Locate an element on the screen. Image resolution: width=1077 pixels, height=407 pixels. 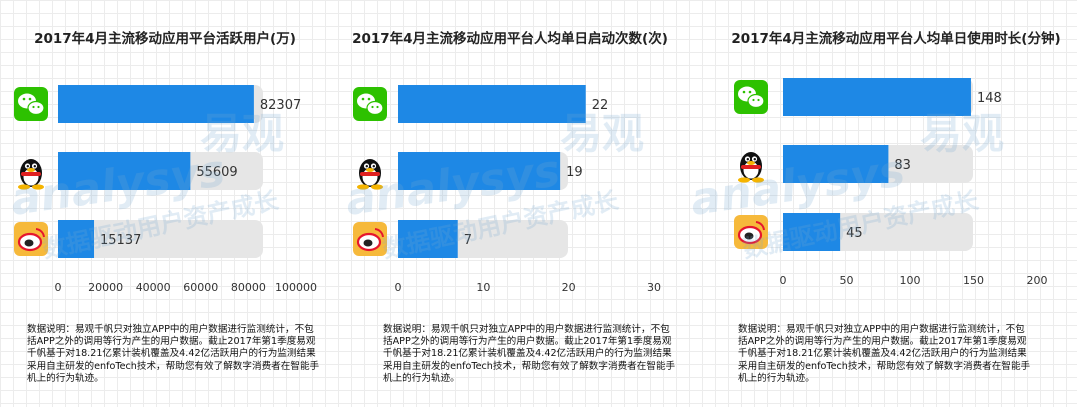
chart-title: 2017年4月主流移动应用平台人均单日使用时长(分钟) is located at coordinates (896, 39).